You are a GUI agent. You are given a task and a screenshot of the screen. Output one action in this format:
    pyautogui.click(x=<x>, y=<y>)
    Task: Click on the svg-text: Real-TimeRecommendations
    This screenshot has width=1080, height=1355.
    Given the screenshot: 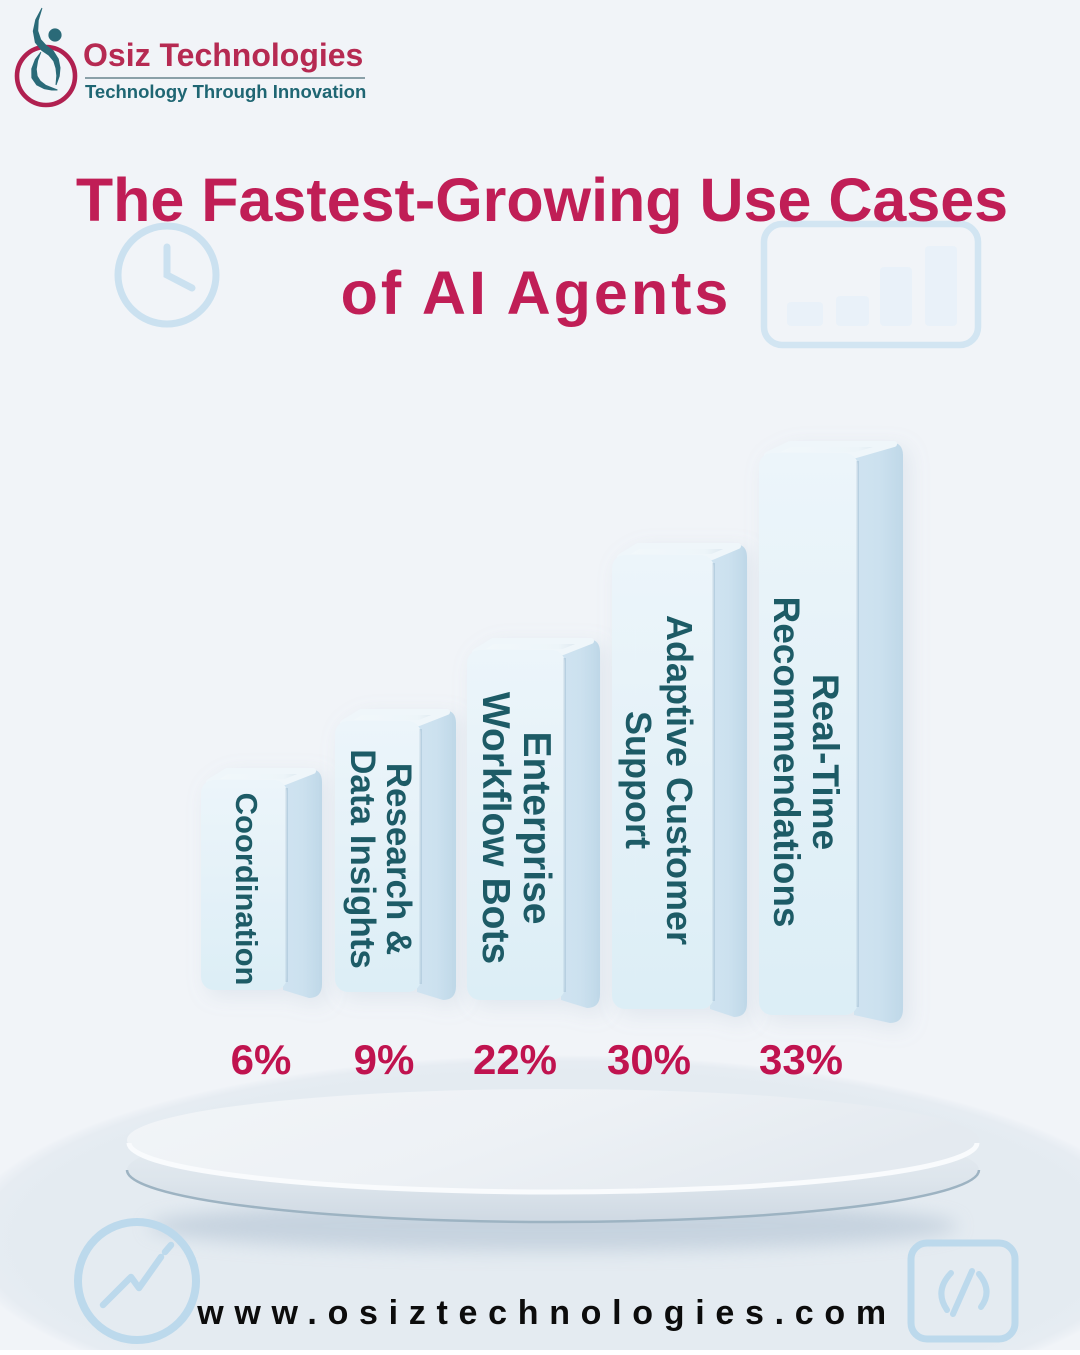 What is the action you would take?
    pyautogui.click(x=806, y=761)
    